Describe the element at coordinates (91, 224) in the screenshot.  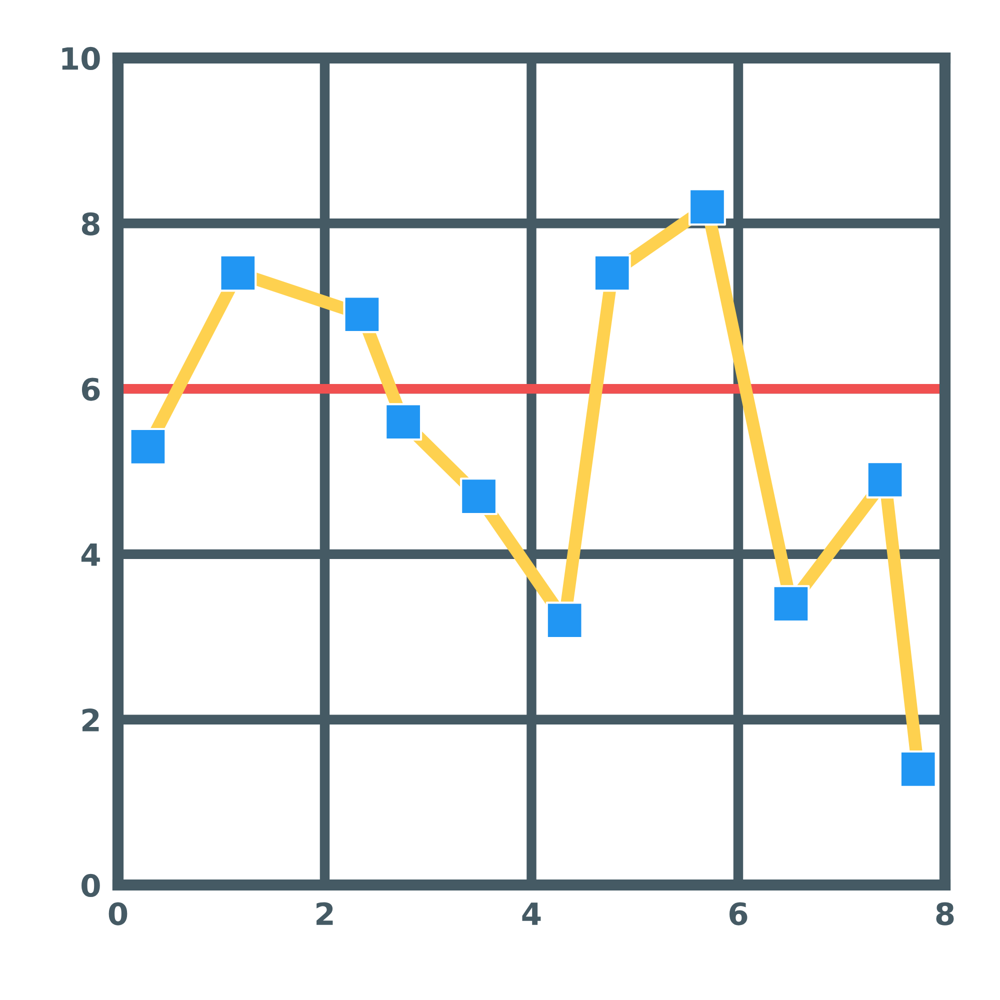
I see `y-tick-label: 8` at that location.